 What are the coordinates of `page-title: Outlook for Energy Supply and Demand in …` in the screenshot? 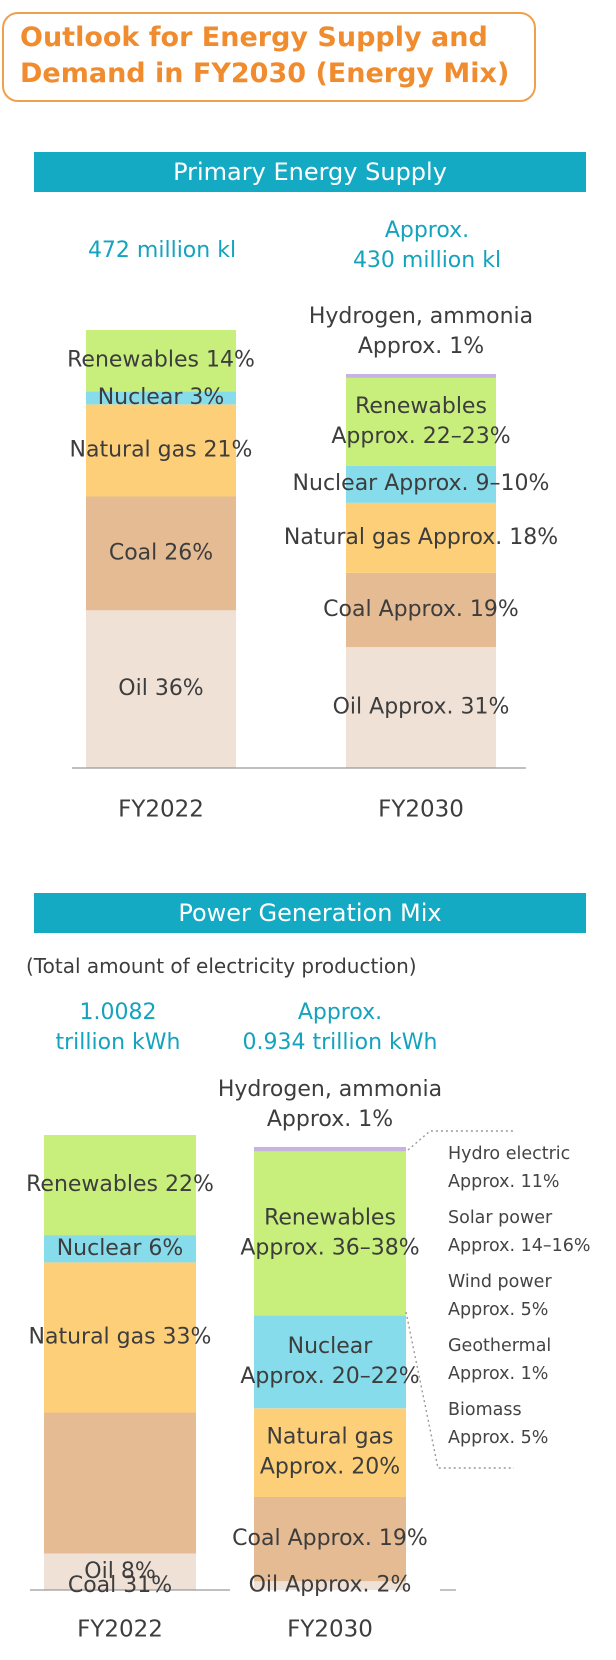 It's located at (265, 55).